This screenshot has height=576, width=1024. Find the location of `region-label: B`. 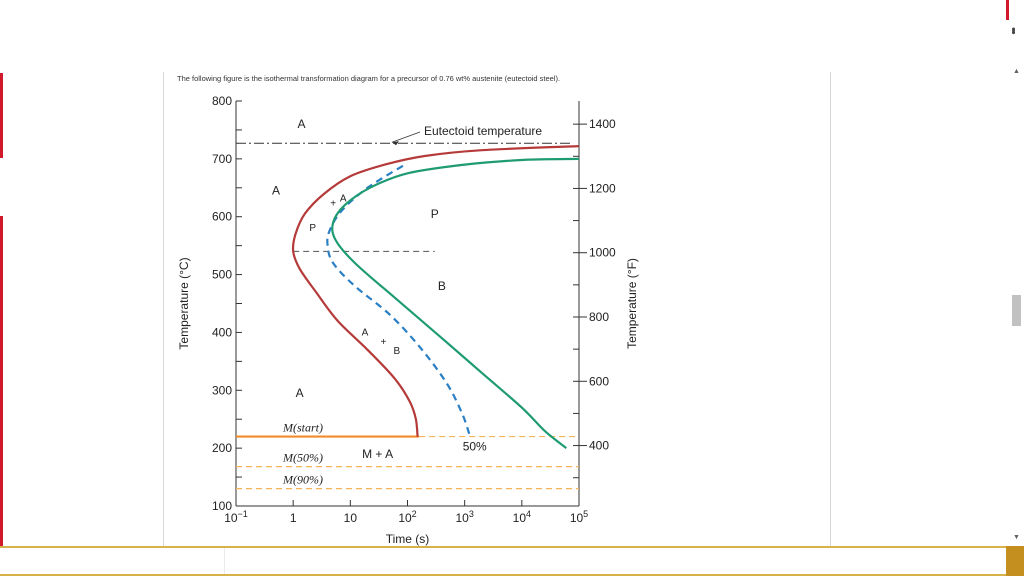

region-label: B is located at coordinates (442, 286).